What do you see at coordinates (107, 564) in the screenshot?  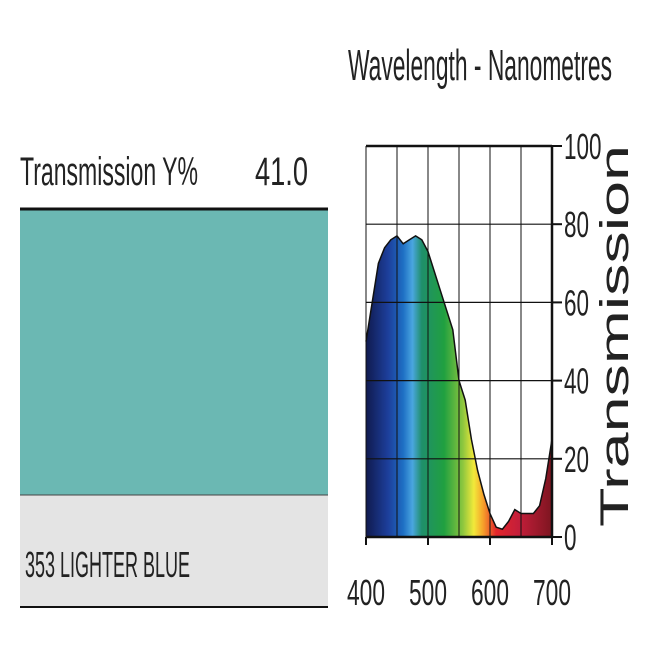 I see `filter-name: 353 LIGHTER BLUE` at bounding box center [107, 564].